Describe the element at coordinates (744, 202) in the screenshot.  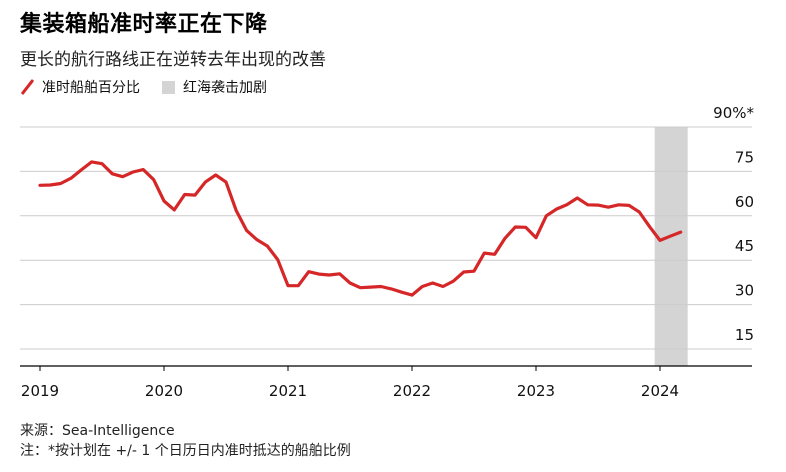
I see `y-tick-label: 60` at that location.